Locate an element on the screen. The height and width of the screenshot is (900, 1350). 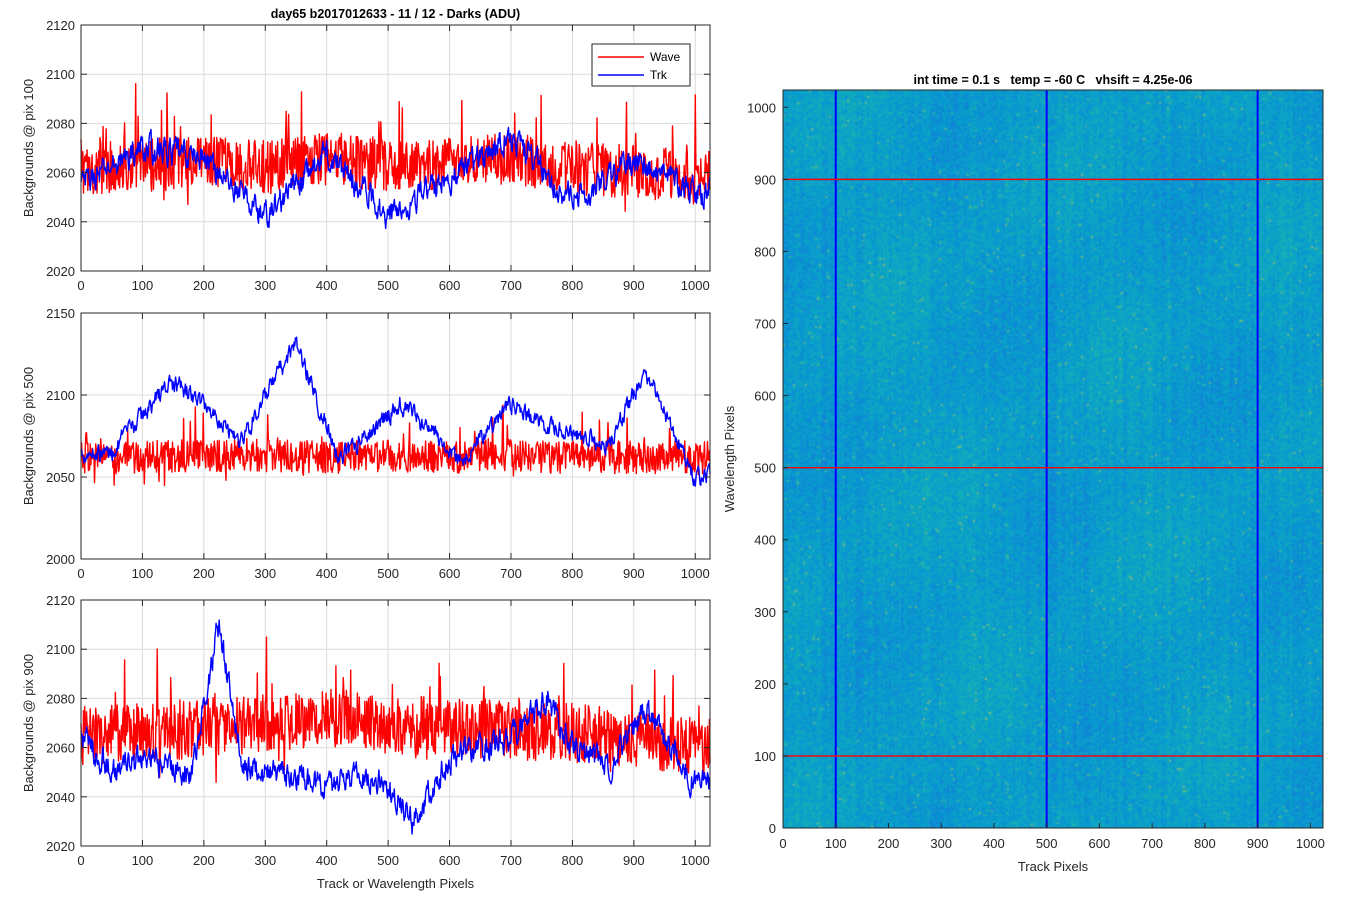
y-tick-label: 100 is located at coordinates (765, 756).